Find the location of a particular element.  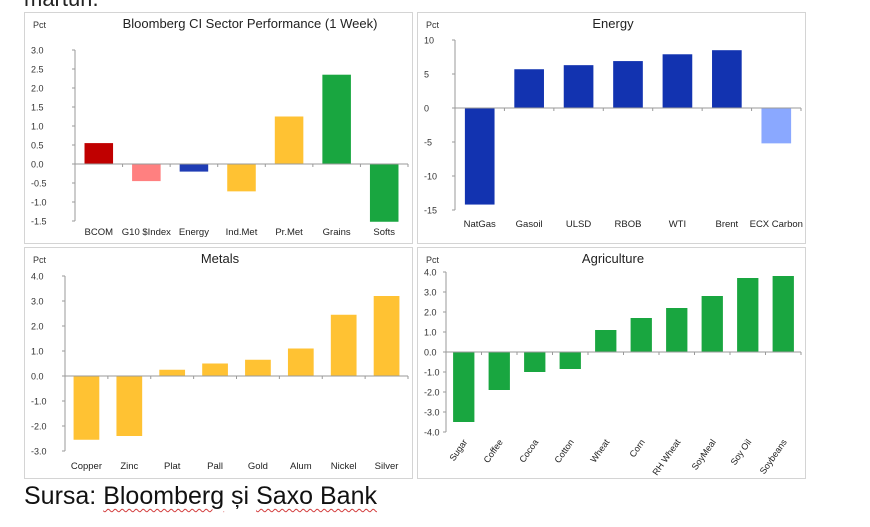

bar-gold is located at coordinates (258, 367).